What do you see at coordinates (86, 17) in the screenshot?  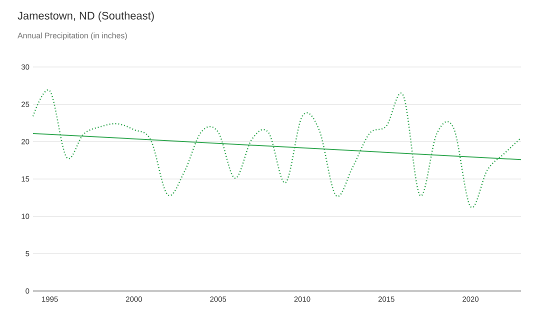 I see `chart-title: Jamestown, ND (Southeast)` at bounding box center [86, 17].